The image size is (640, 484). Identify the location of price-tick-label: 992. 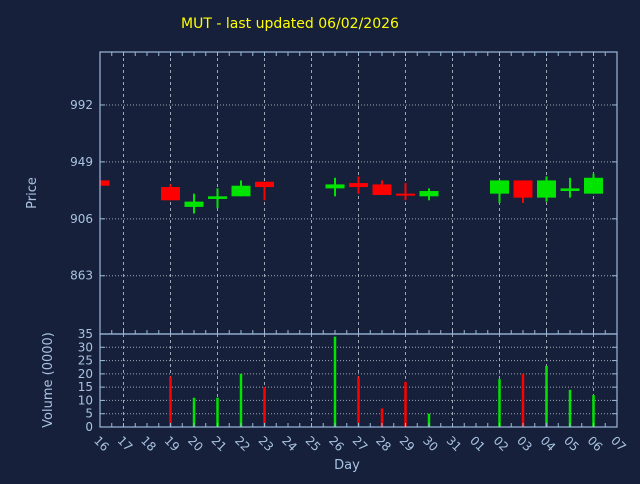
(81, 105).